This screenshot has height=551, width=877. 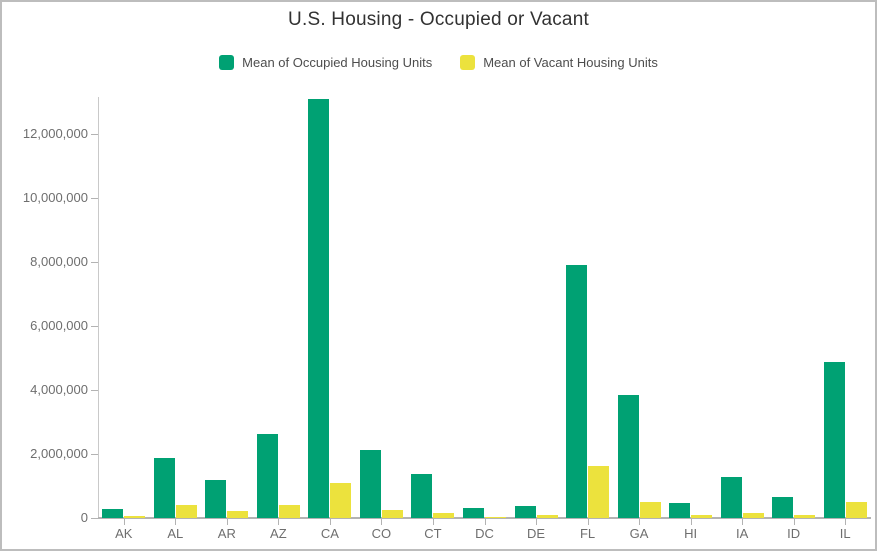 What do you see at coordinates (536, 533) in the screenshot?
I see `x-tick-label-de: DE` at bounding box center [536, 533].